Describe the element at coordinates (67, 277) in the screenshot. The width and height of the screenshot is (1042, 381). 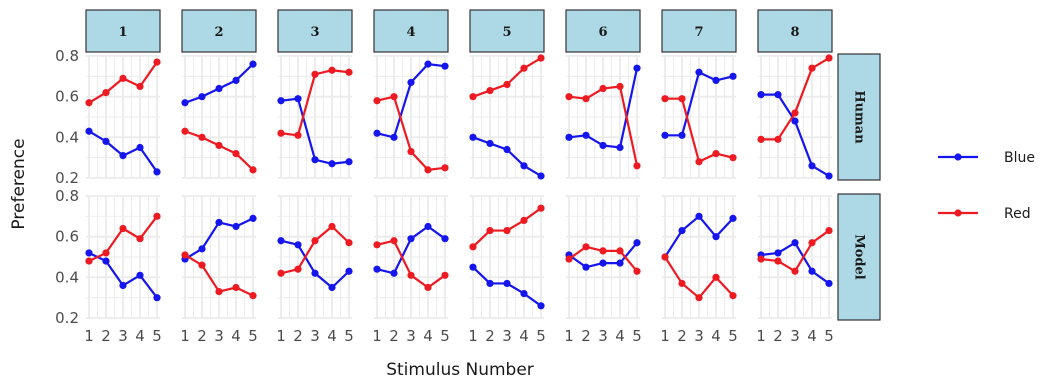
I see `y-tick-label: 0.4` at that location.